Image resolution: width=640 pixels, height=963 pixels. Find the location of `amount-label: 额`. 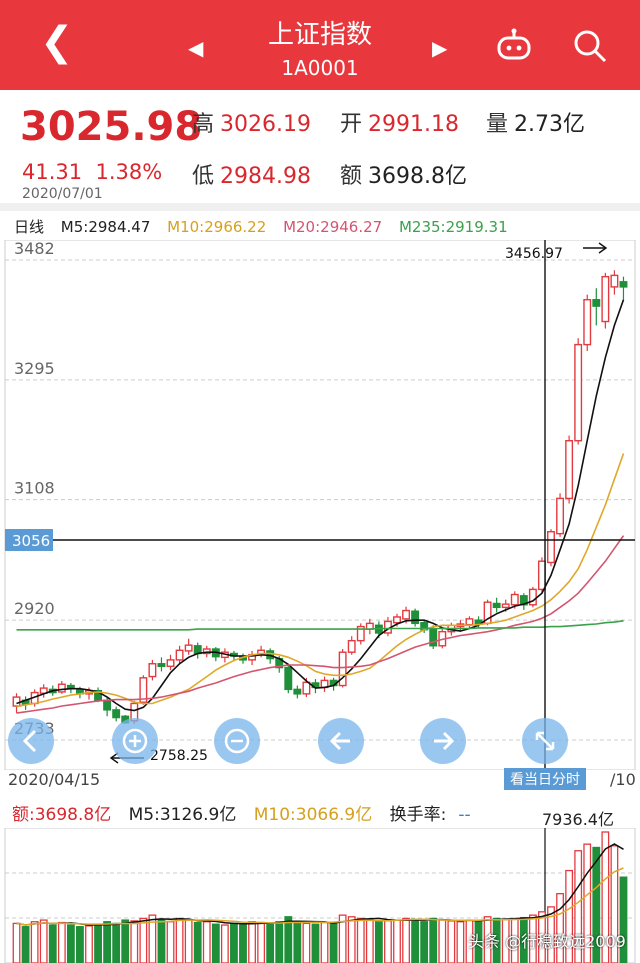

amount-label: 额 is located at coordinates (351, 176).